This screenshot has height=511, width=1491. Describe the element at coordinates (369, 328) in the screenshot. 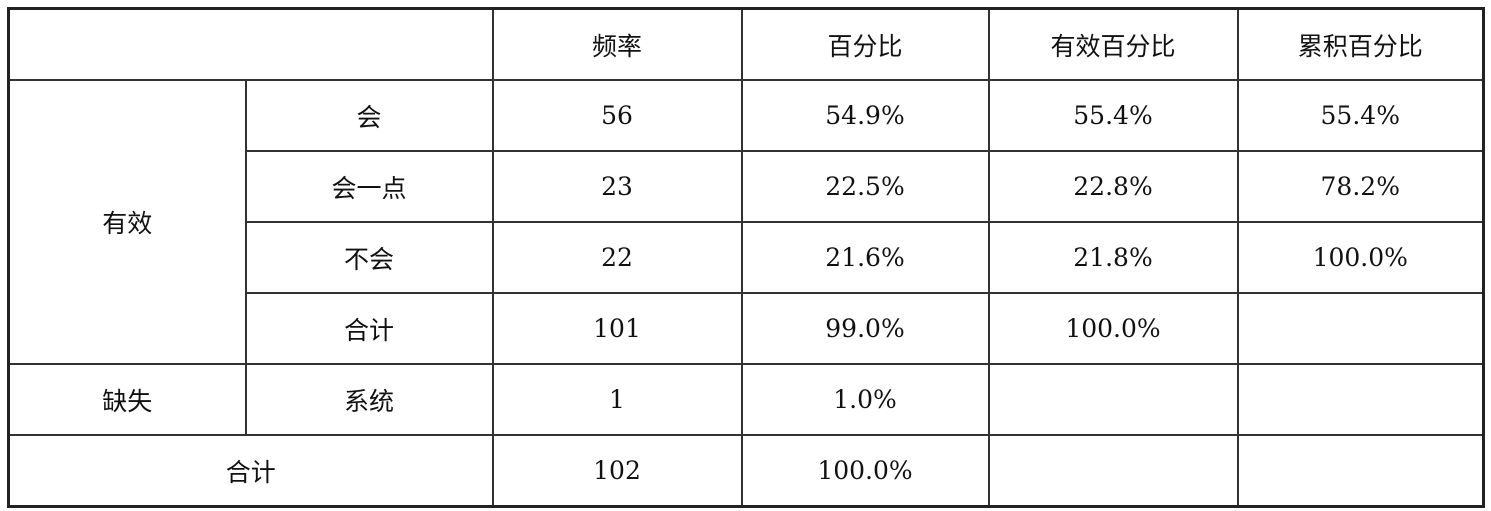

I see `row-label: 合计` at that location.